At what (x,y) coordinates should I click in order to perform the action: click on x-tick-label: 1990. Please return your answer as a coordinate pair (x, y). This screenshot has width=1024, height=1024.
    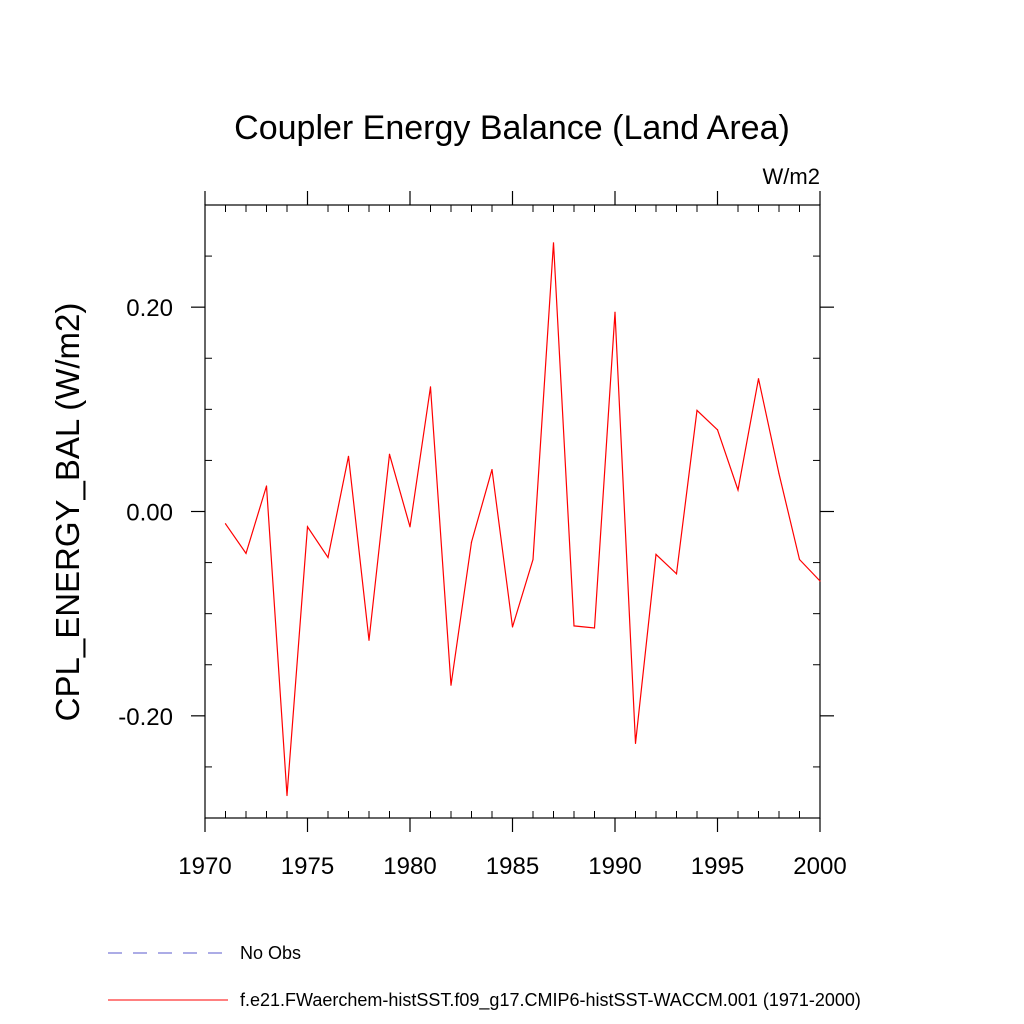
    Looking at the image, I should click on (614, 866).